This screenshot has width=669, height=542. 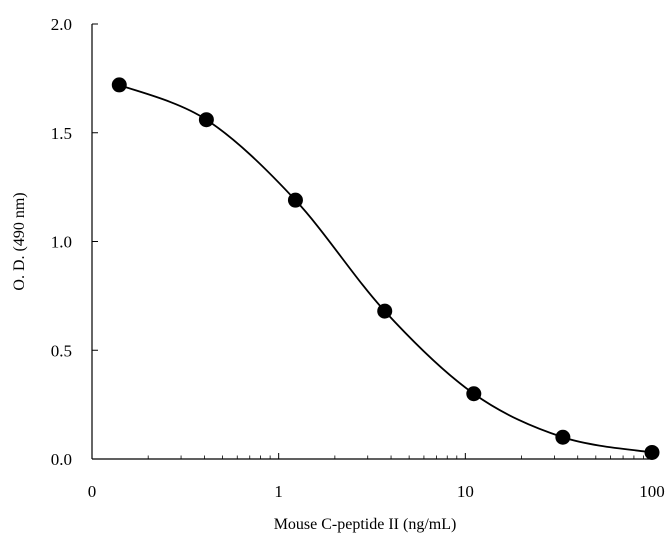 What do you see at coordinates (465, 491) in the screenshot?
I see `x-tick-label: 10` at bounding box center [465, 491].